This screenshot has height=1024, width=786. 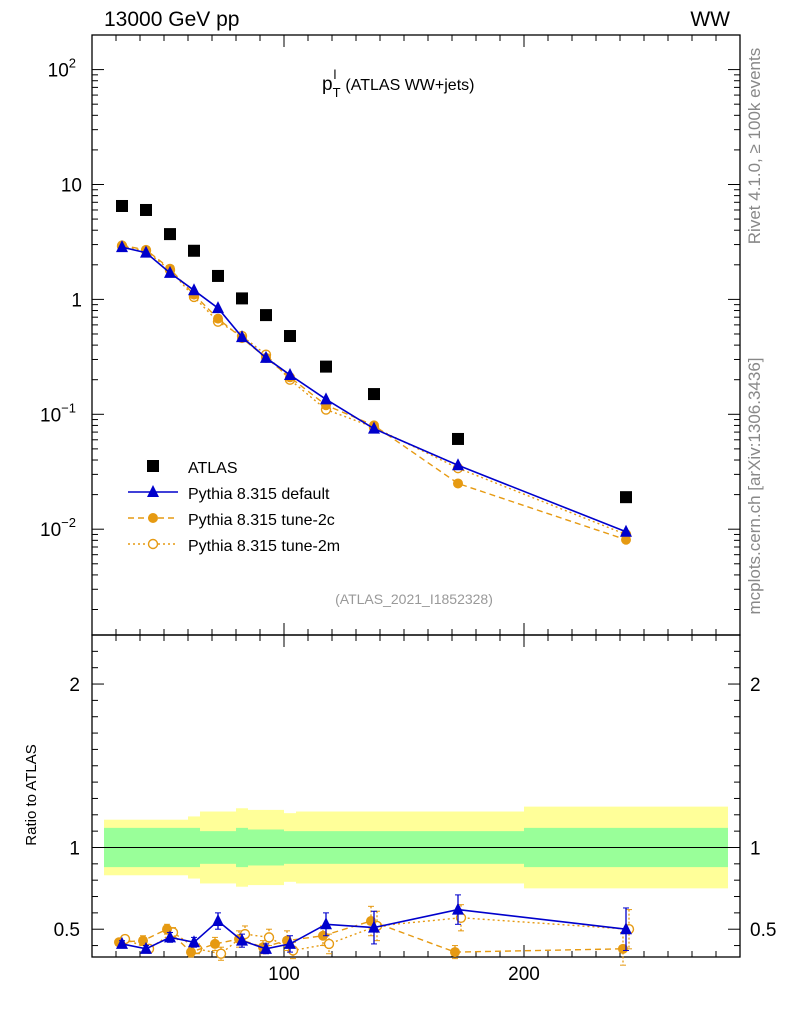 I want to click on ratio-y-tick-label-right: 1, so click(x=755, y=848).